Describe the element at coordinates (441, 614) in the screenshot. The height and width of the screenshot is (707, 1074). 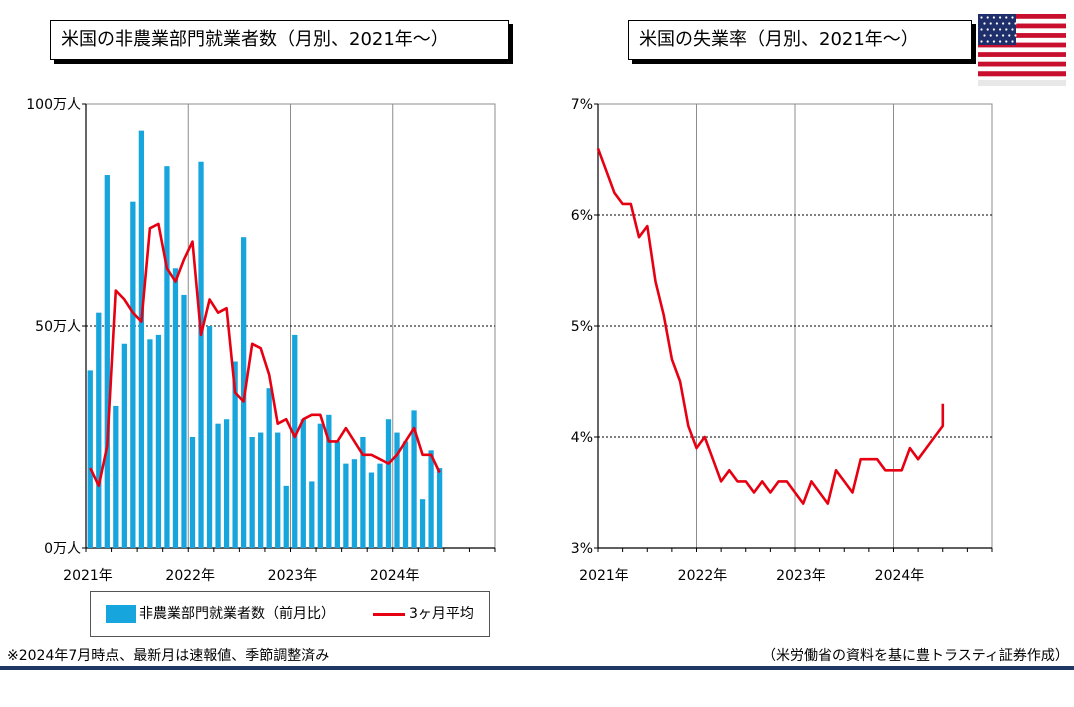
I see `legend-line-label: 3ヶ月平均` at that location.